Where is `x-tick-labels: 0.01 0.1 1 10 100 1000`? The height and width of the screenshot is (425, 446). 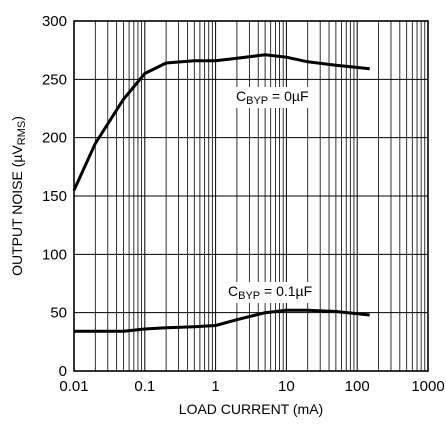 x-tick-labels: 0.01 0.1 1 10 100 1000 is located at coordinates (251, 386).